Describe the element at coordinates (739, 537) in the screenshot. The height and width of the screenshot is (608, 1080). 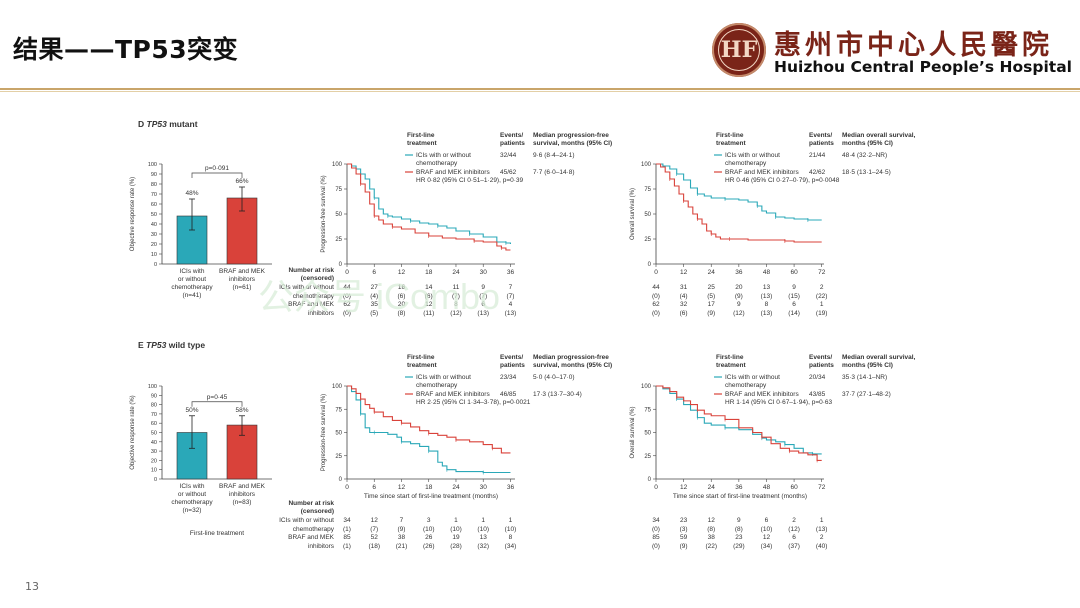
I see `risk-count: 23` at that location.